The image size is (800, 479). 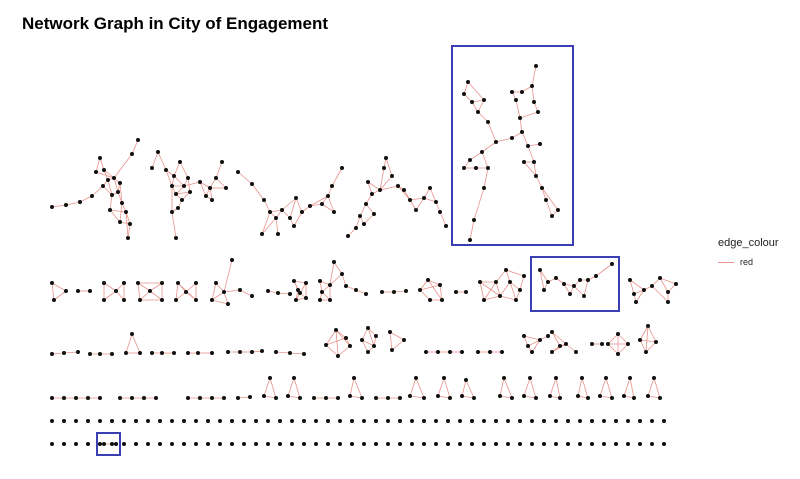 I want to click on legend-title: edge_colour, so click(x=748, y=243).